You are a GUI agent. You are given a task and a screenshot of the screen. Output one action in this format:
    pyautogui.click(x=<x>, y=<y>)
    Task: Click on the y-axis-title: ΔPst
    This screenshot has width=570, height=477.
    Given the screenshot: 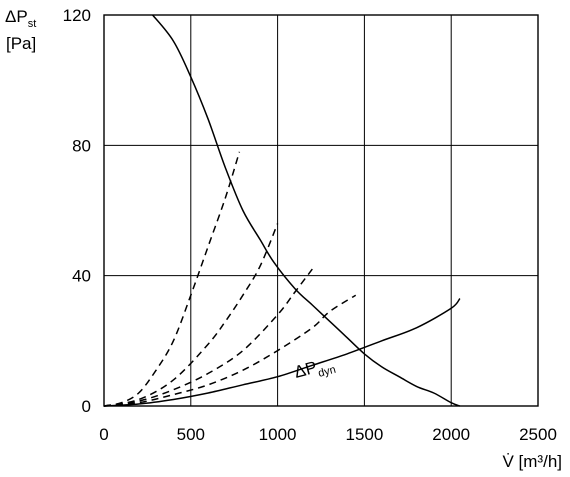 What is the action you would take?
    pyautogui.click(x=20, y=18)
    